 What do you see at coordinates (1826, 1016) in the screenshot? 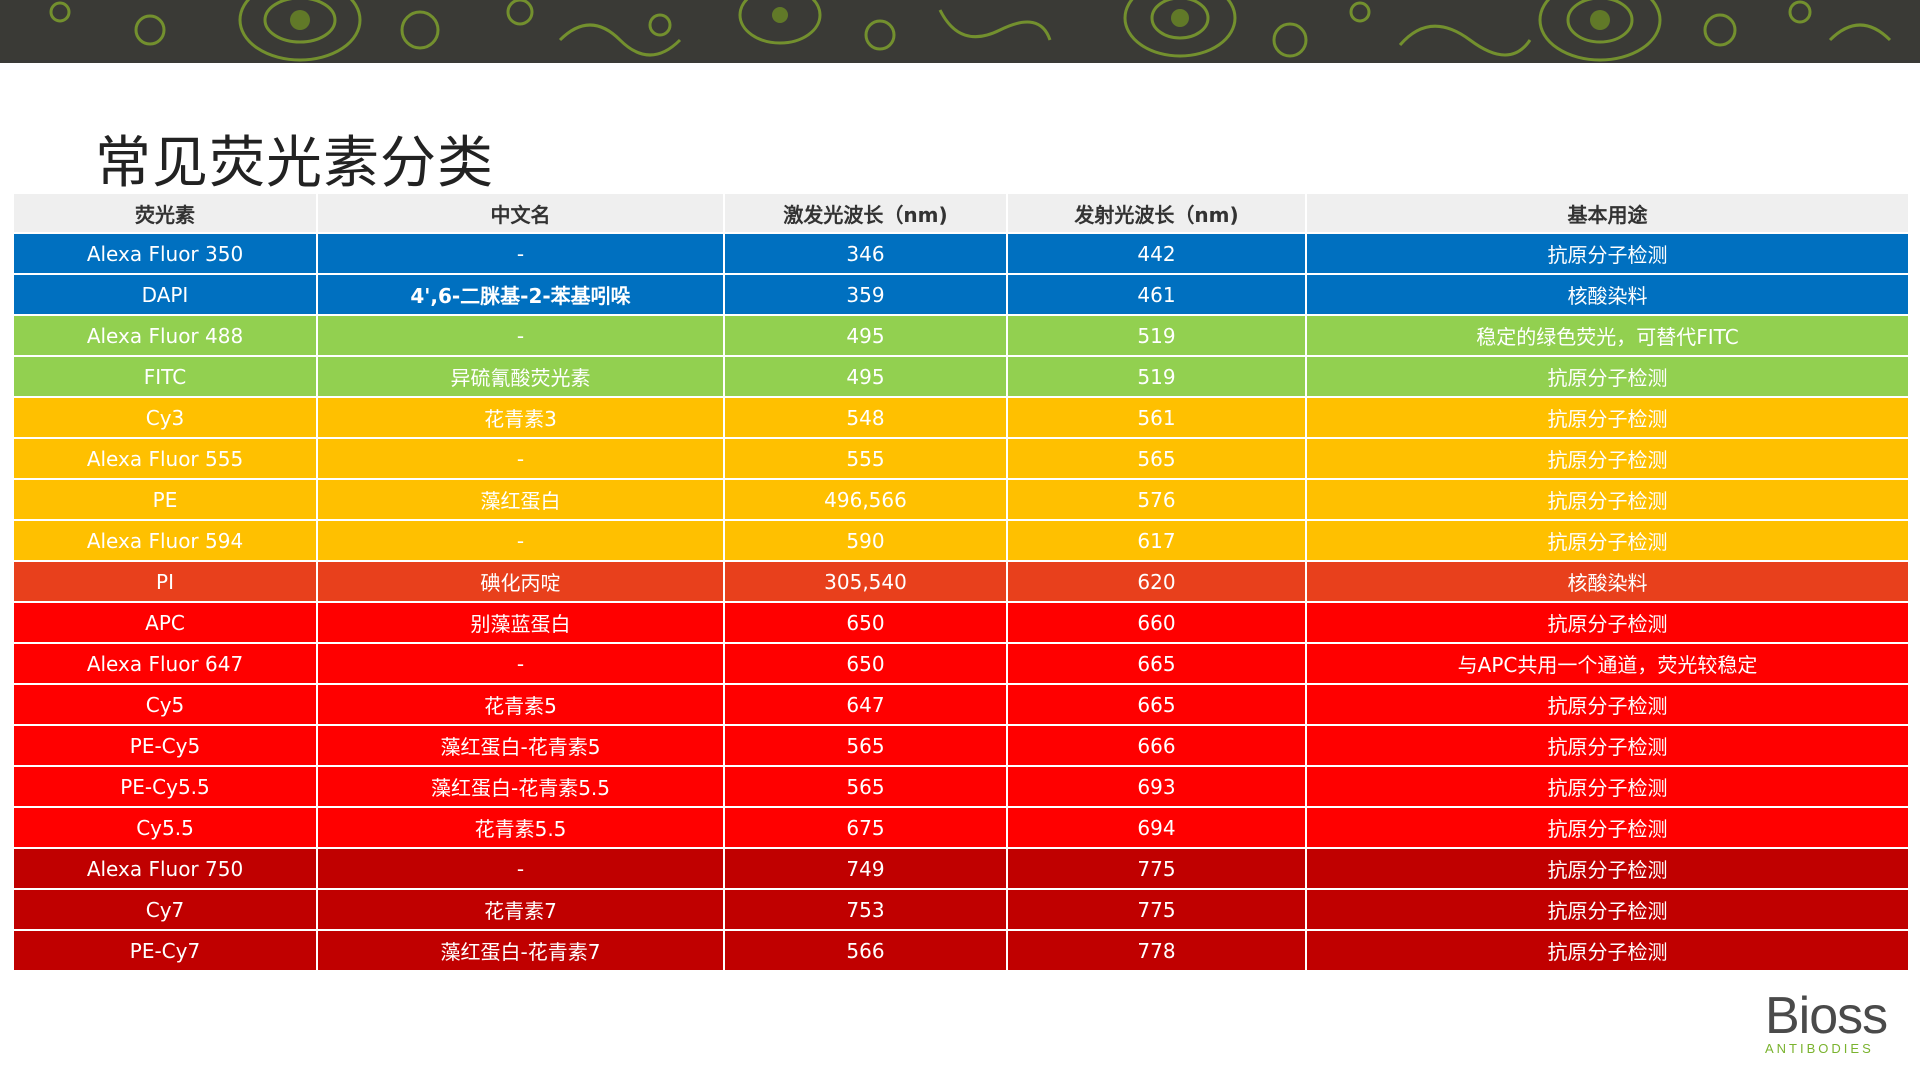
I see `logo-wordmark: Bioss` at bounding box center [1826, 1016].